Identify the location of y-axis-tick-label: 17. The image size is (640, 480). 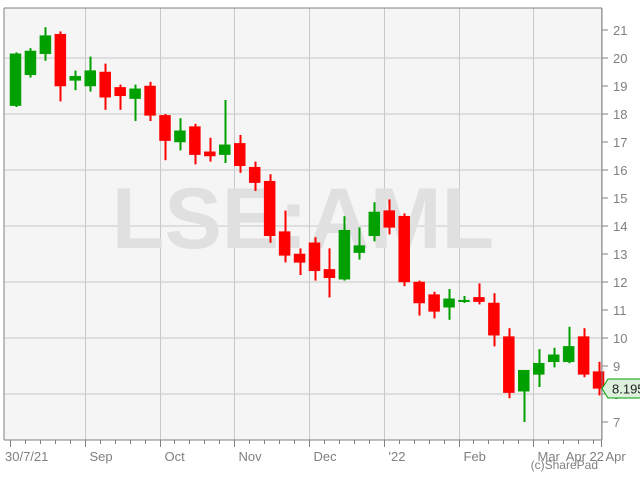
(620, 142).